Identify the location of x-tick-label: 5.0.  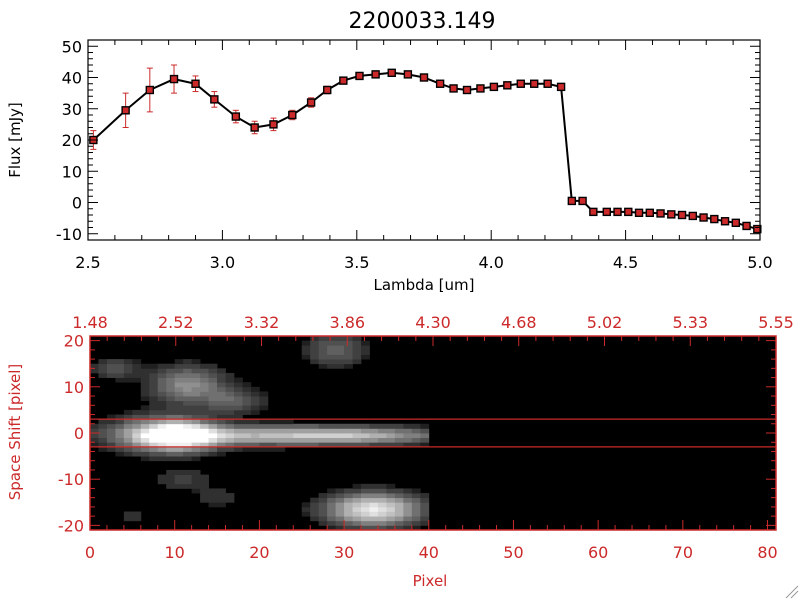
(759, 262).